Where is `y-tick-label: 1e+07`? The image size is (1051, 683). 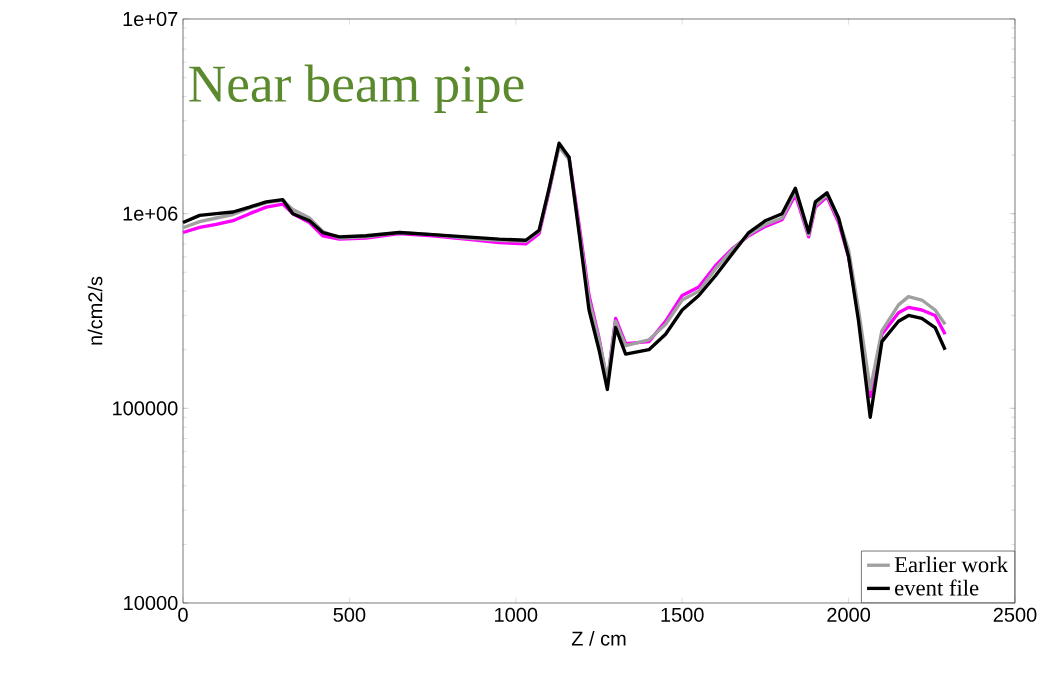
y-tick-label: 1e+07 is located at coordinates (150, 19).